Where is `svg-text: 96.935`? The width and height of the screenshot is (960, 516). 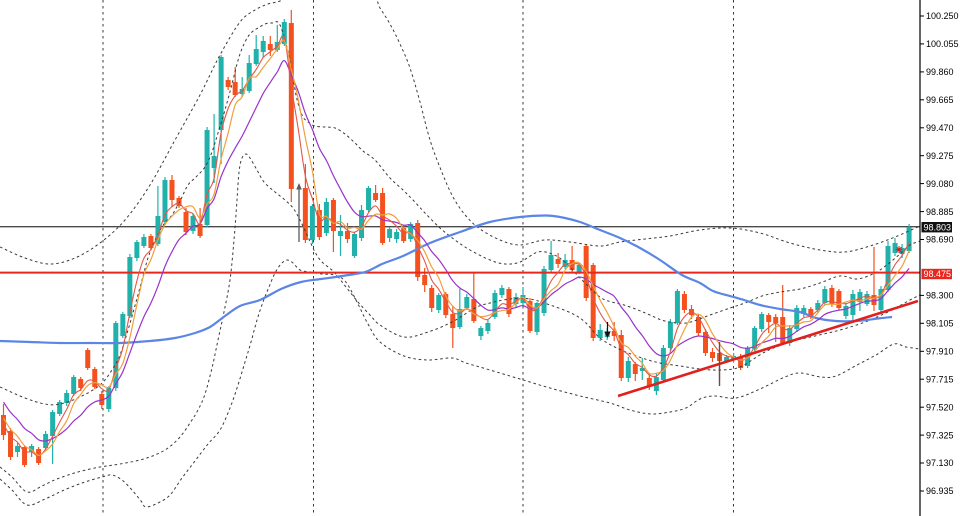
svg-text: 96.935 is located at coordinates (940, 491).